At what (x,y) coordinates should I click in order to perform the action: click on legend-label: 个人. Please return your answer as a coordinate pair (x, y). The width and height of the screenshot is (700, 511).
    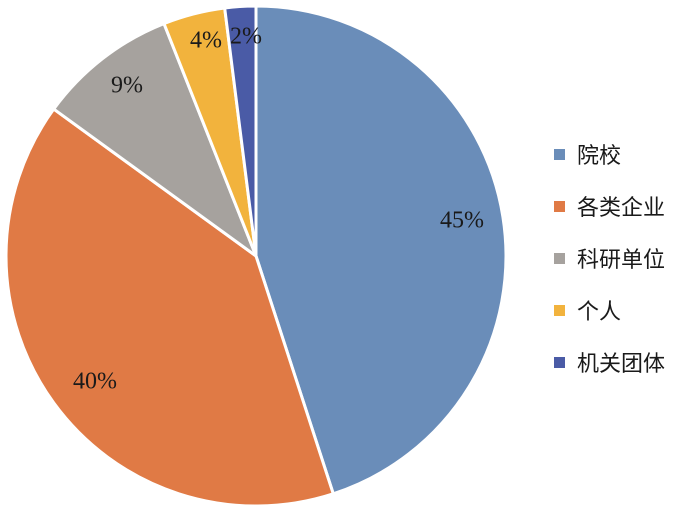
    Looking at the image, I should click on (599, 312).